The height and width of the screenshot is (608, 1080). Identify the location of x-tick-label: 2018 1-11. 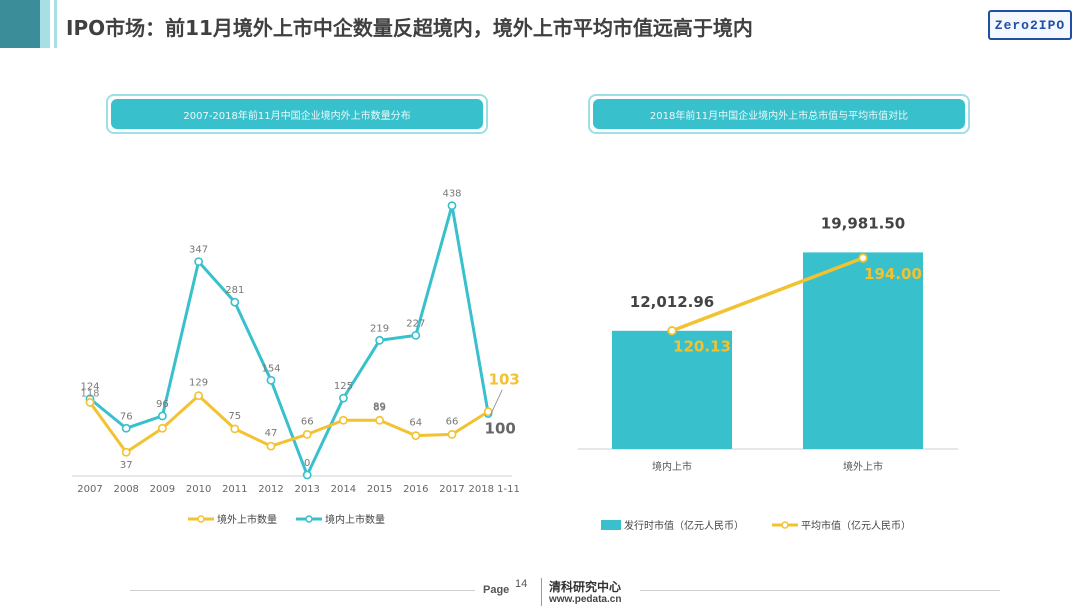
(494, 489).